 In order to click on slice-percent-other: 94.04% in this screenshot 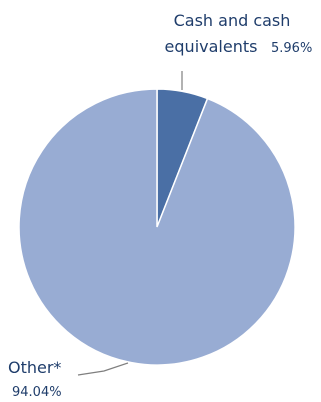, I will do `click(37, 392)`.